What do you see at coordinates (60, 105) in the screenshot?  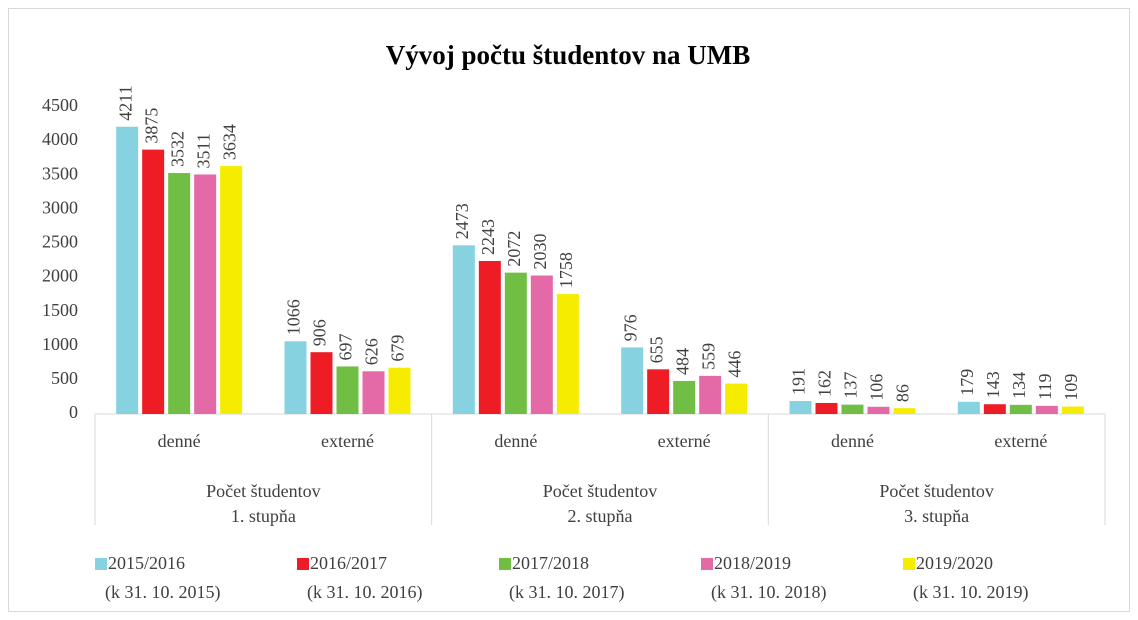 I see `y-tick-label: 4500` at bounding box center [60, 105].